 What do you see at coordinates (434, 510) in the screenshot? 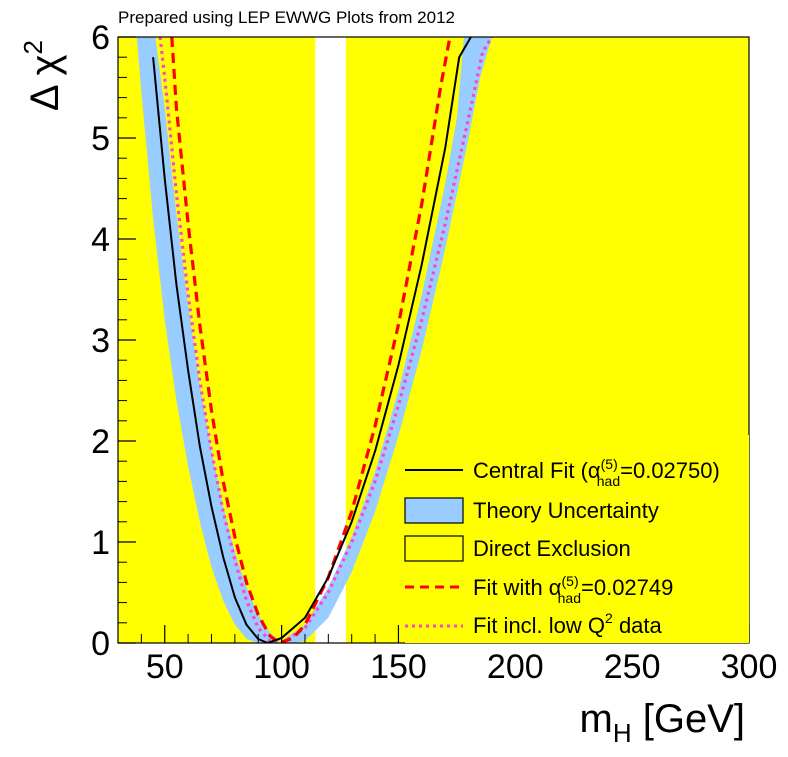
I see `legend-band-swatch` at bounding box center [434, 510].